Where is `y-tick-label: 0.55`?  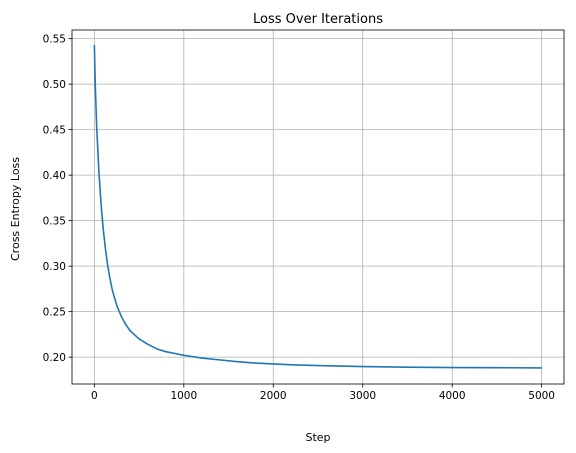
y-tick-label: 0.55 is located at coordinates (54, 40).